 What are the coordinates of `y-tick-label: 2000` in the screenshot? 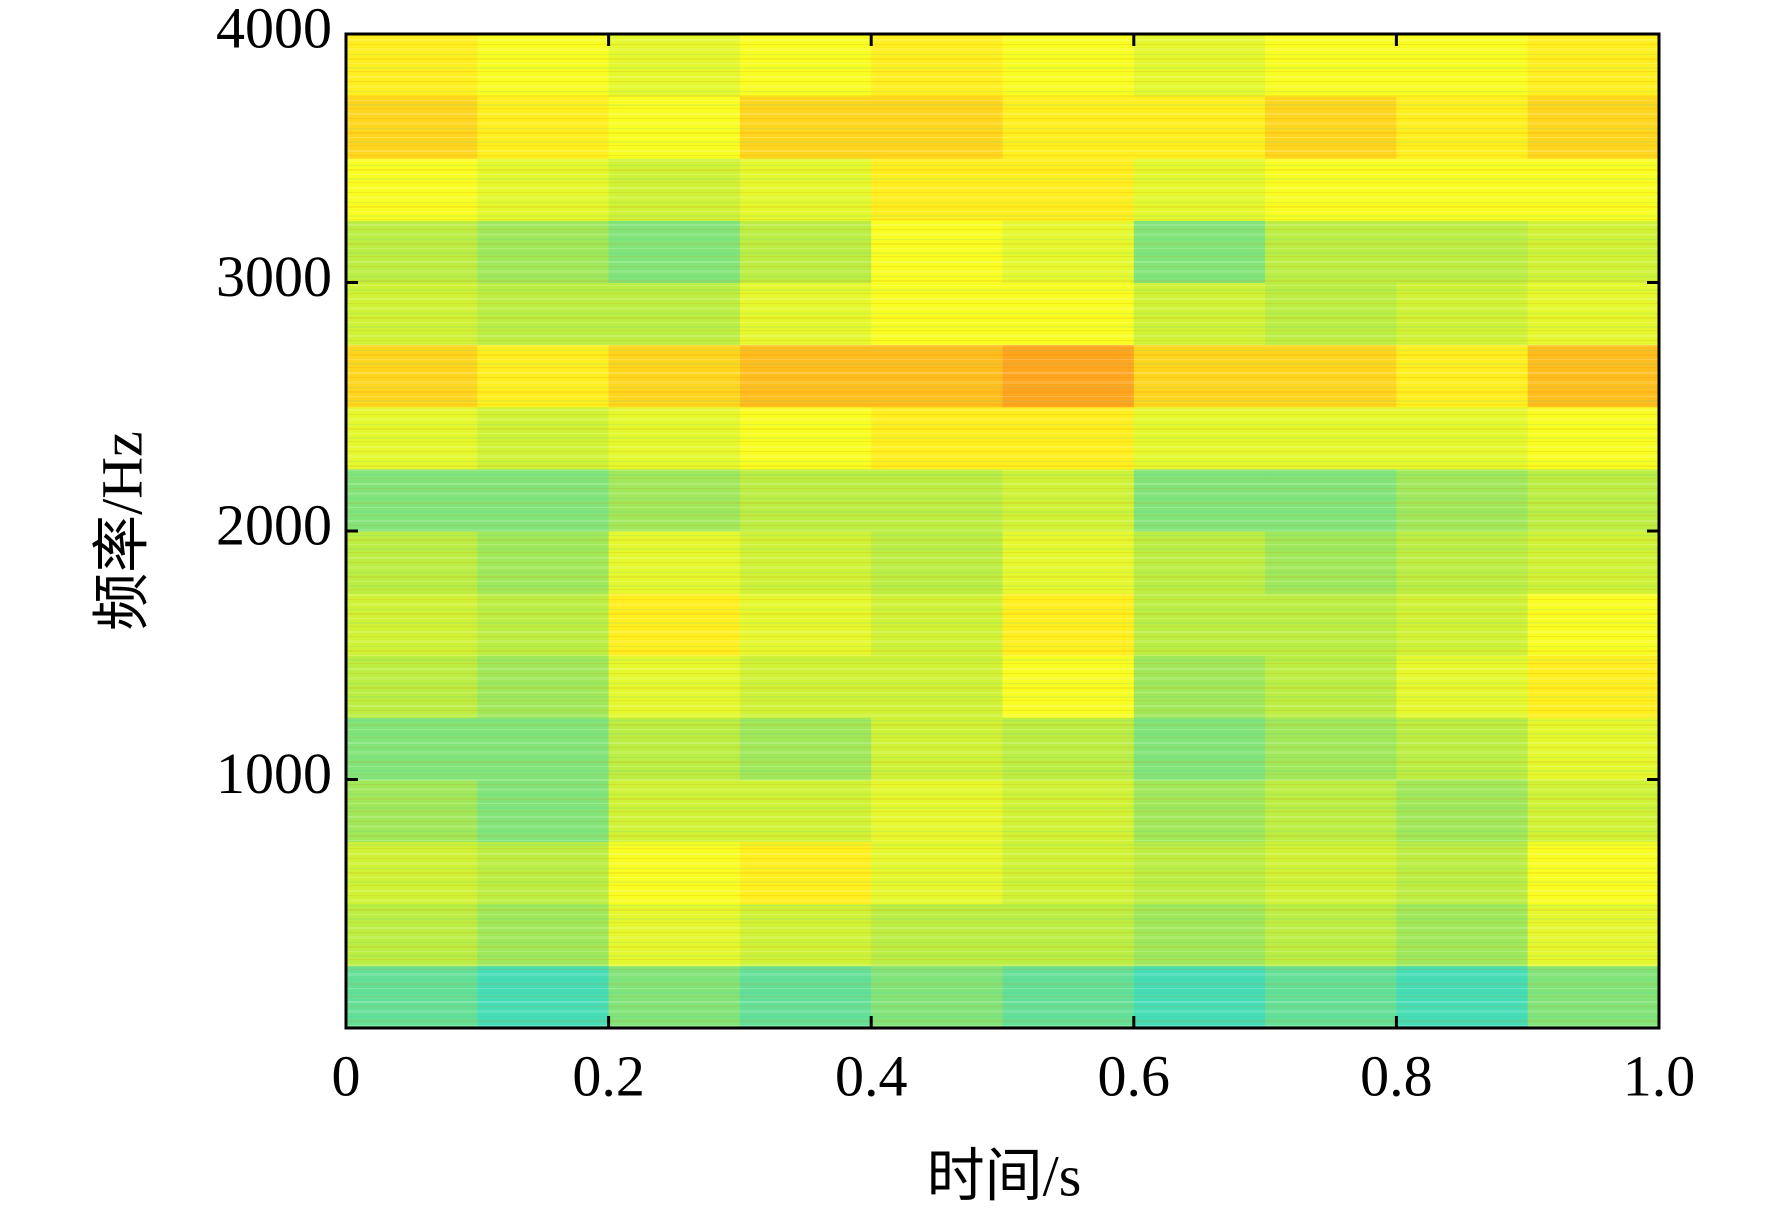 It's located at (274, 524).